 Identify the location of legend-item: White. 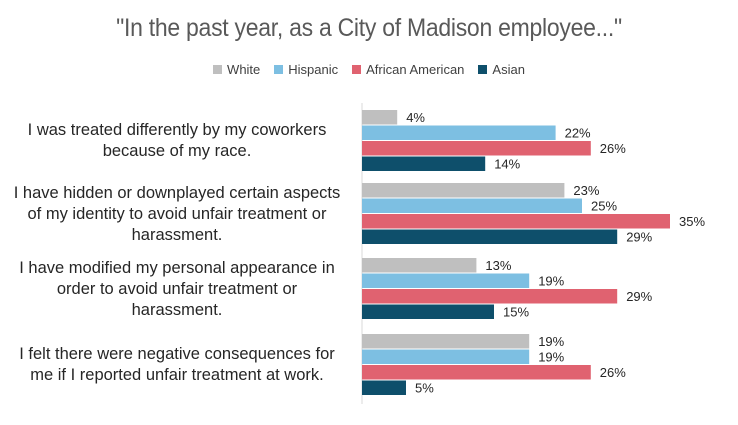
(236, 69).